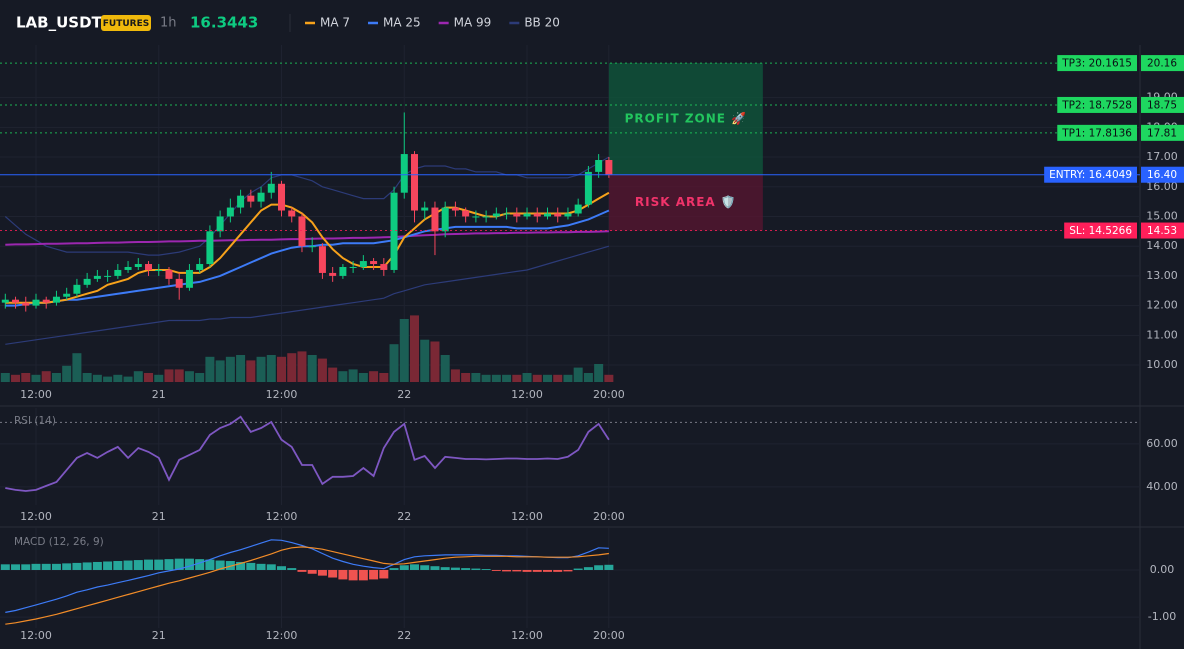  What do you see at coordinates (542, 23) in the screenshot?
I see `legend-label: BB 20` at bounding box center [542, 23].